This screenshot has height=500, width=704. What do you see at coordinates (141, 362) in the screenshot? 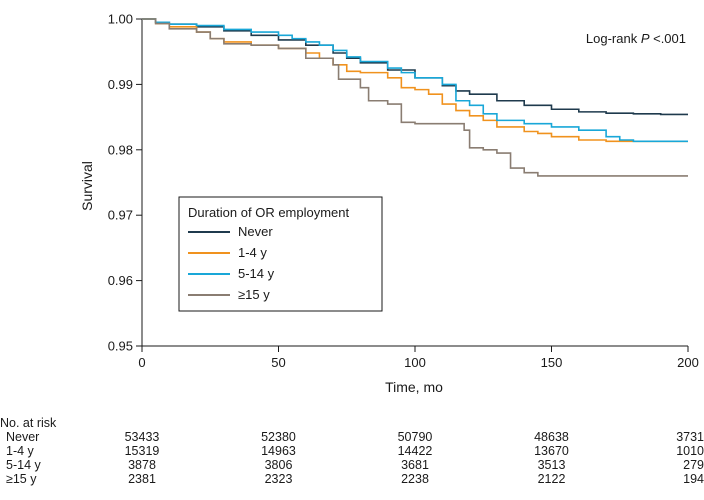
I see `x-tick-label: 0` at bounding box center [141, 362].